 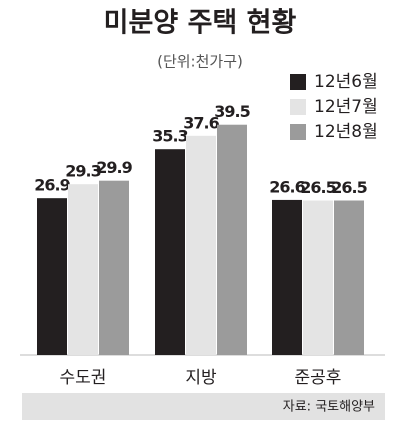 I want to click on legend-label: 12년8월, so click(x=346, y=132).